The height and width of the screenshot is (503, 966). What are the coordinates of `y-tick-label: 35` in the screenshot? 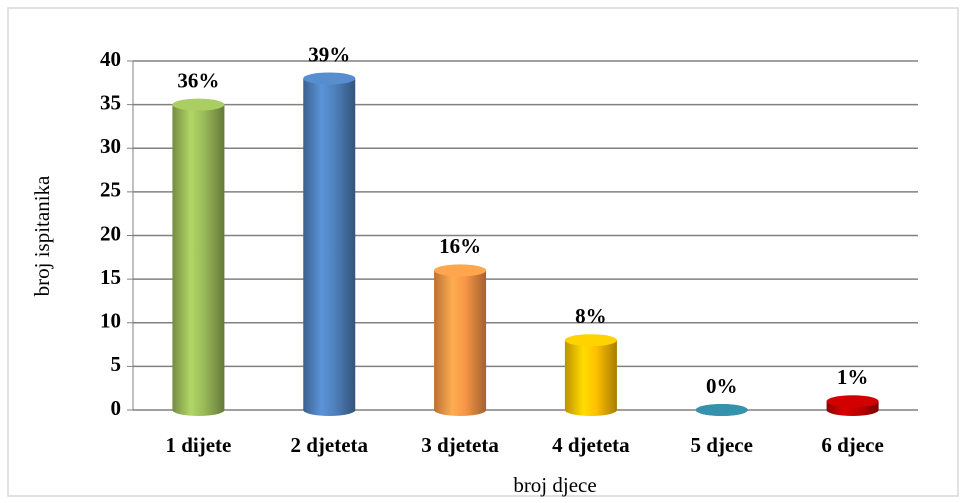 It's located at (110, 102).